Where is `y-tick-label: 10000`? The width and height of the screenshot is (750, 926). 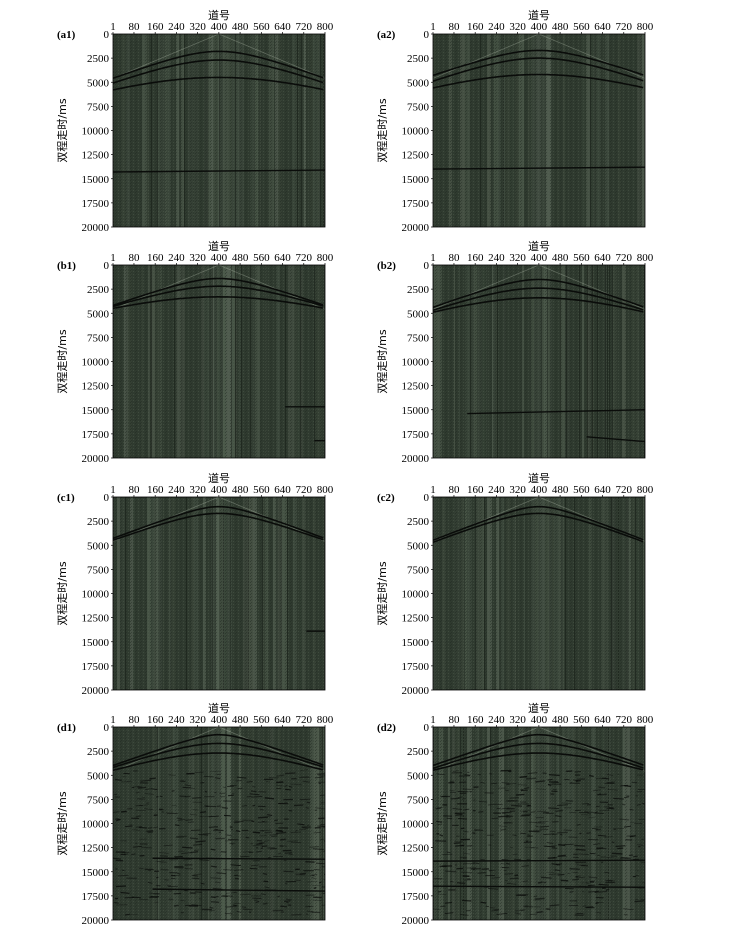 y-tick-label: 10000 is located at coordinates (96, 363).